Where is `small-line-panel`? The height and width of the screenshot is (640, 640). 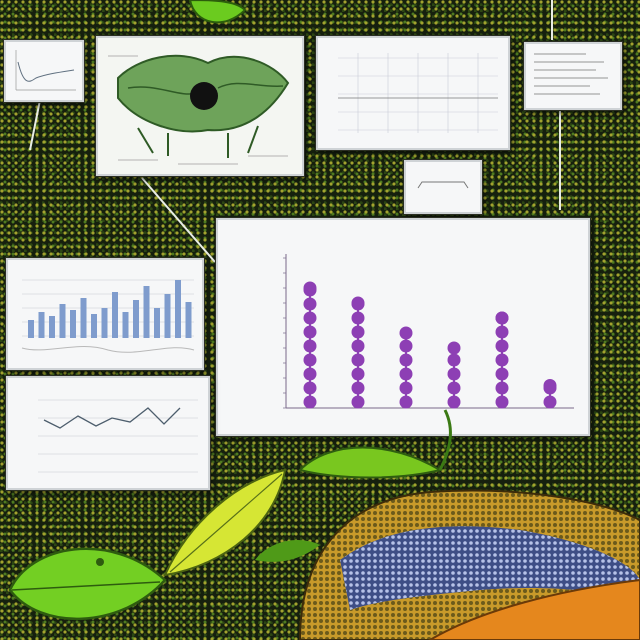 small-line-panel is located at coordinates (44, 71).